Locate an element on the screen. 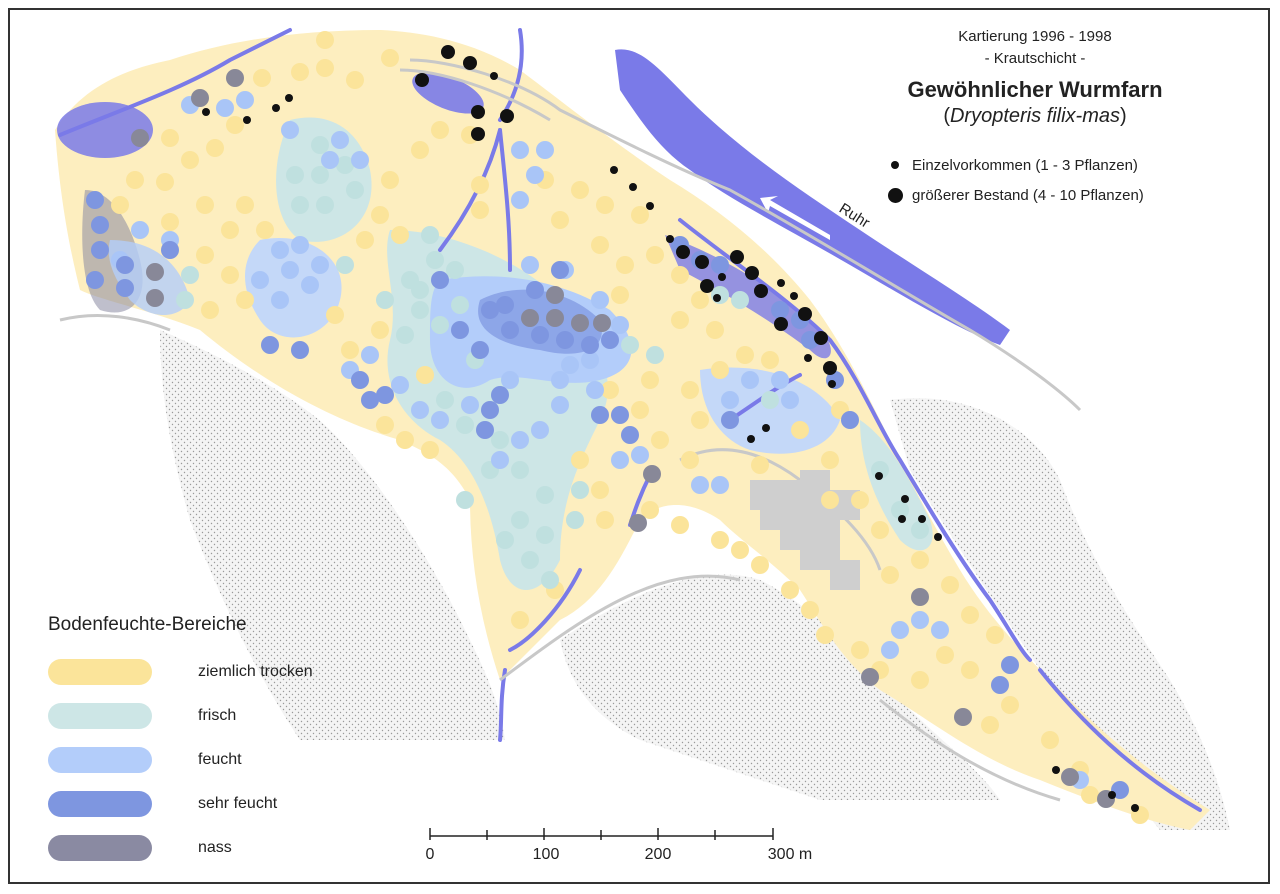  survey-period: Kartierung 1996 - 1998 is located at coordinates (1035, 36).